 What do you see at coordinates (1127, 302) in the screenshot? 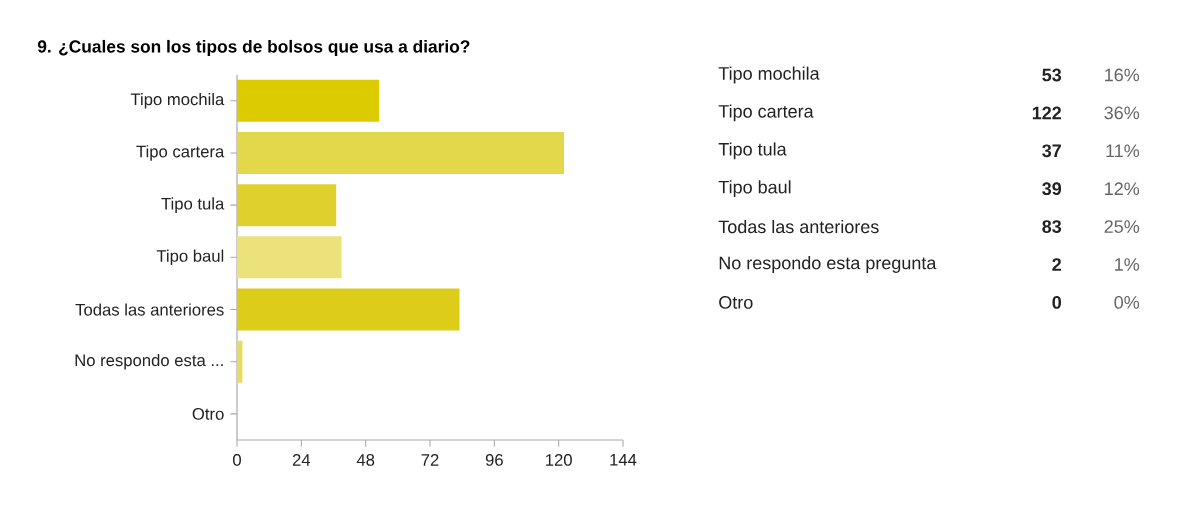
I see `text: 0%` at bounding box center [1127, 302].